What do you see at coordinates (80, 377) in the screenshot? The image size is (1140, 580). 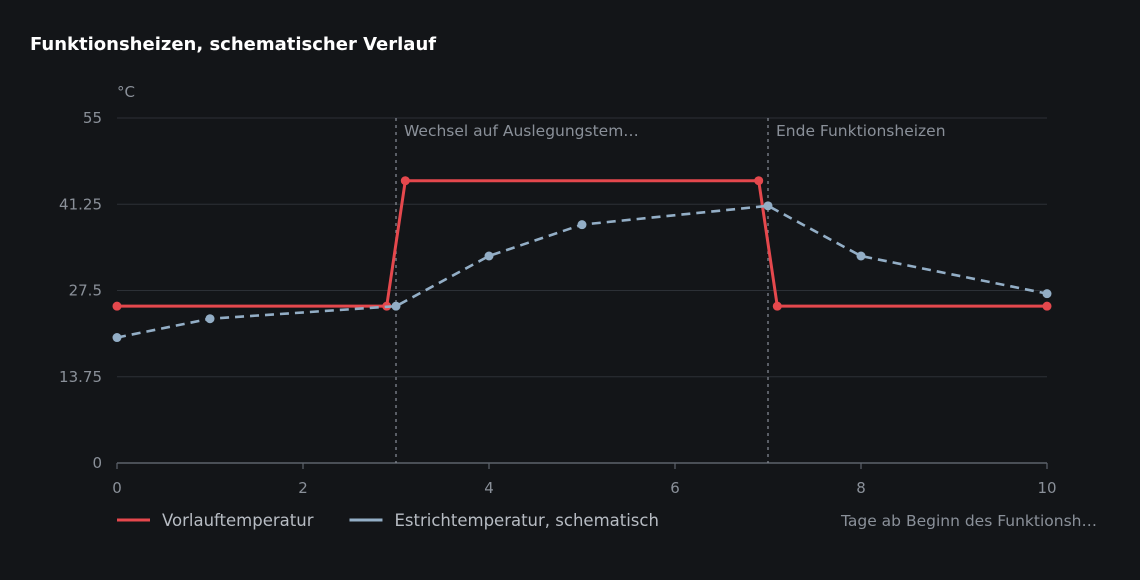 I see `y-tick-label: 13.75` at bounding box center [80, 377].